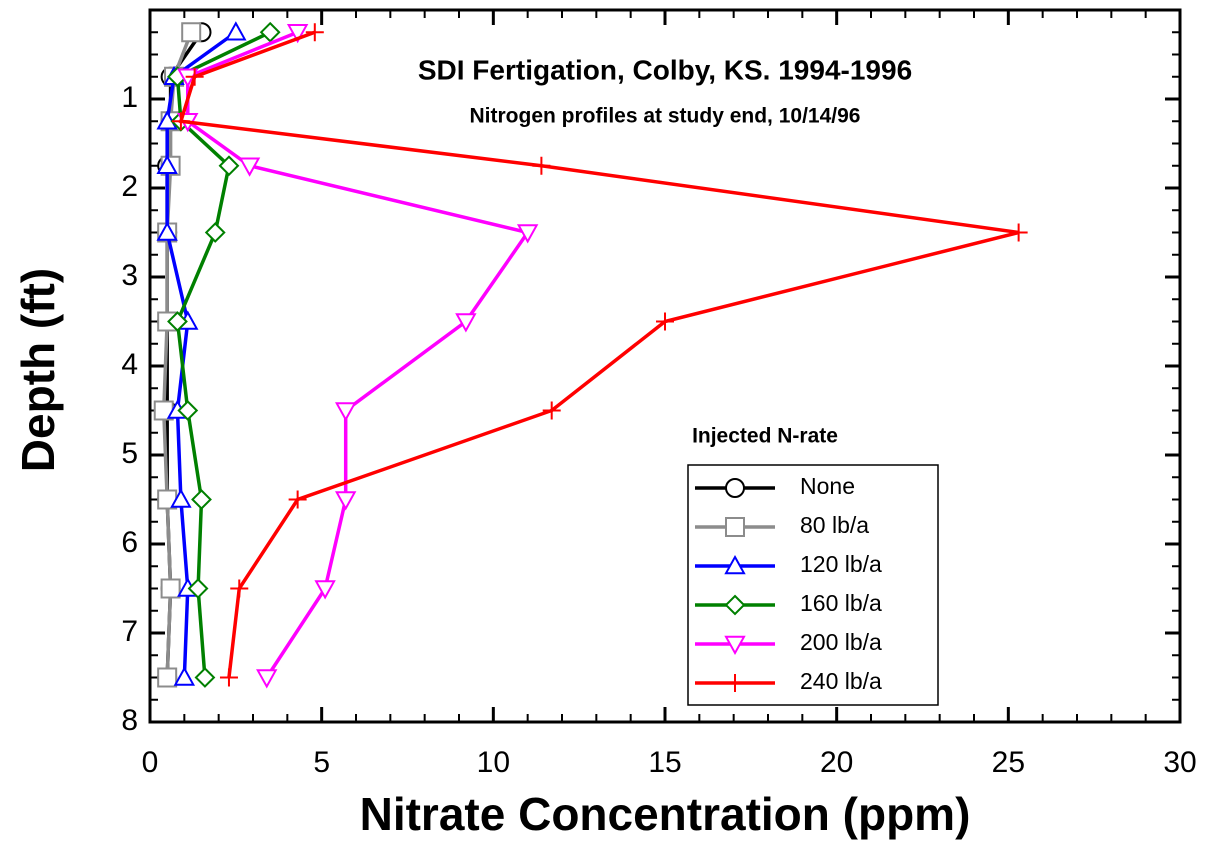  I want to click on y-tick-label: 5, so click(129, 453).